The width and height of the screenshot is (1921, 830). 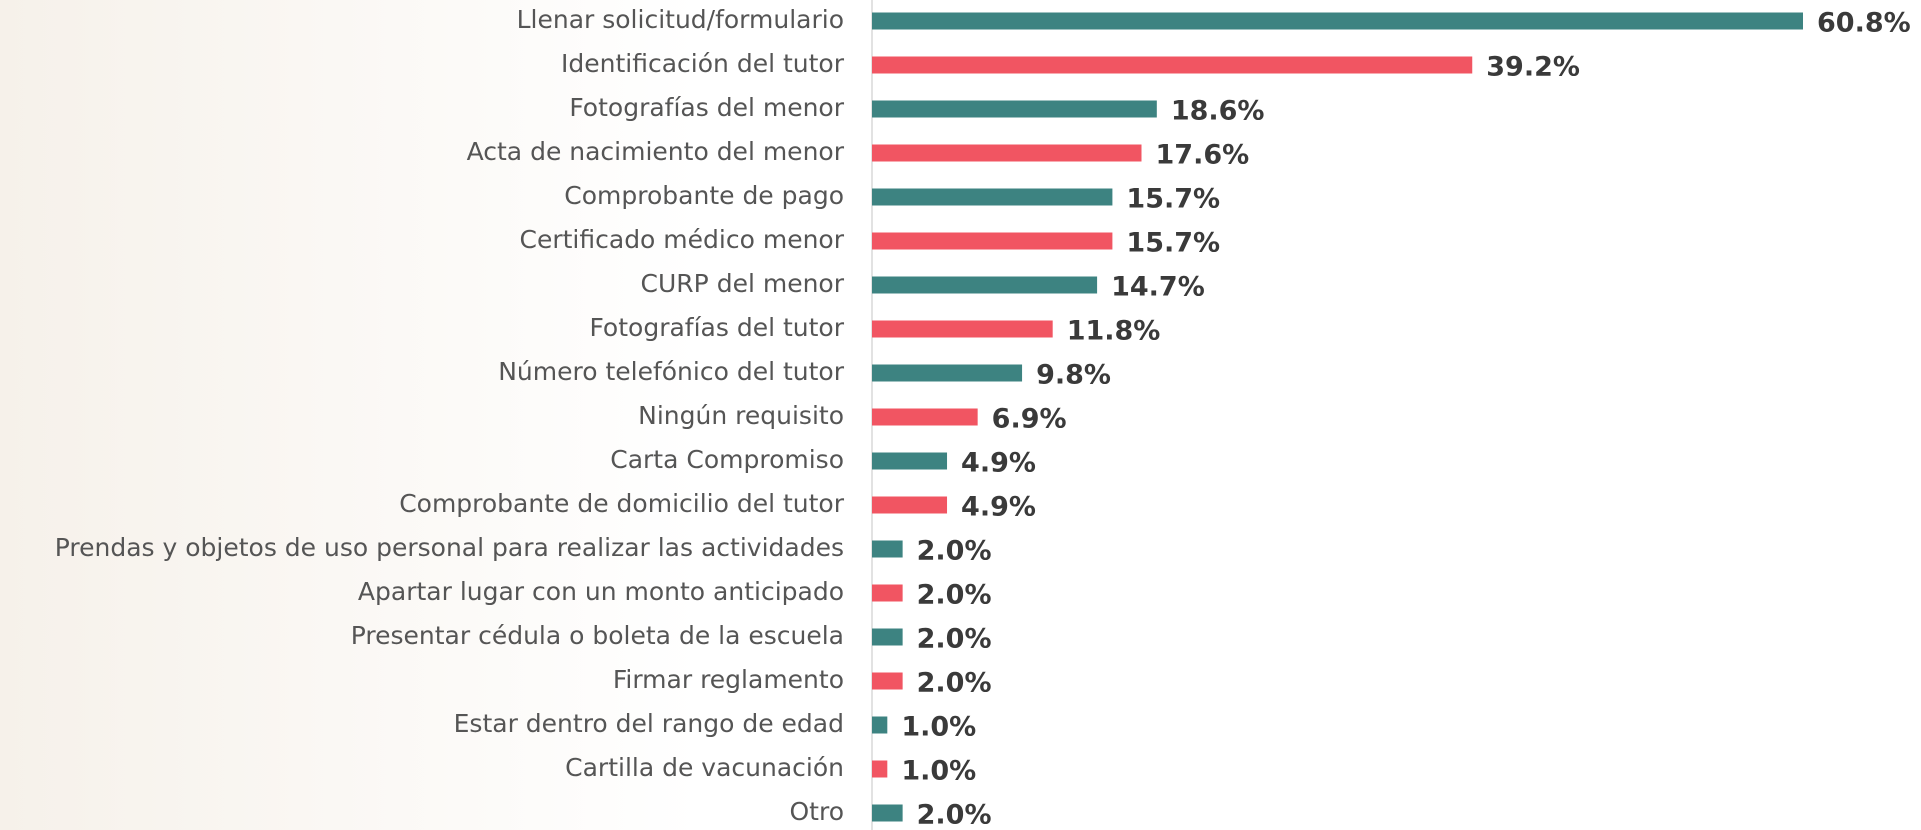 I want to click on category-label: Número telefónico del tutor, so click(x=671, y=371).